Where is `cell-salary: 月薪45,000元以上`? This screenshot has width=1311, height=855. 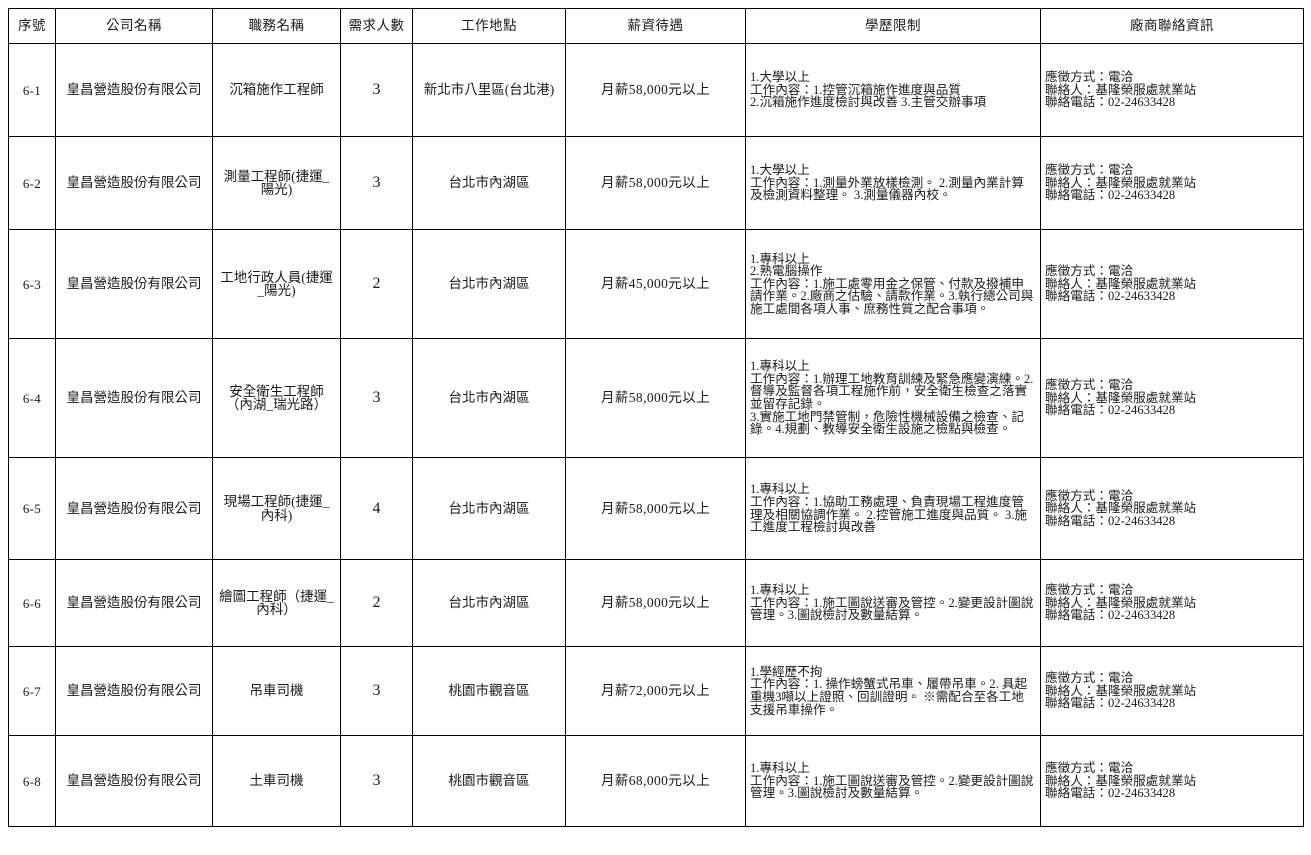
cell-salary: 月薪45,000元以上 is located at coordinates (655, 284).